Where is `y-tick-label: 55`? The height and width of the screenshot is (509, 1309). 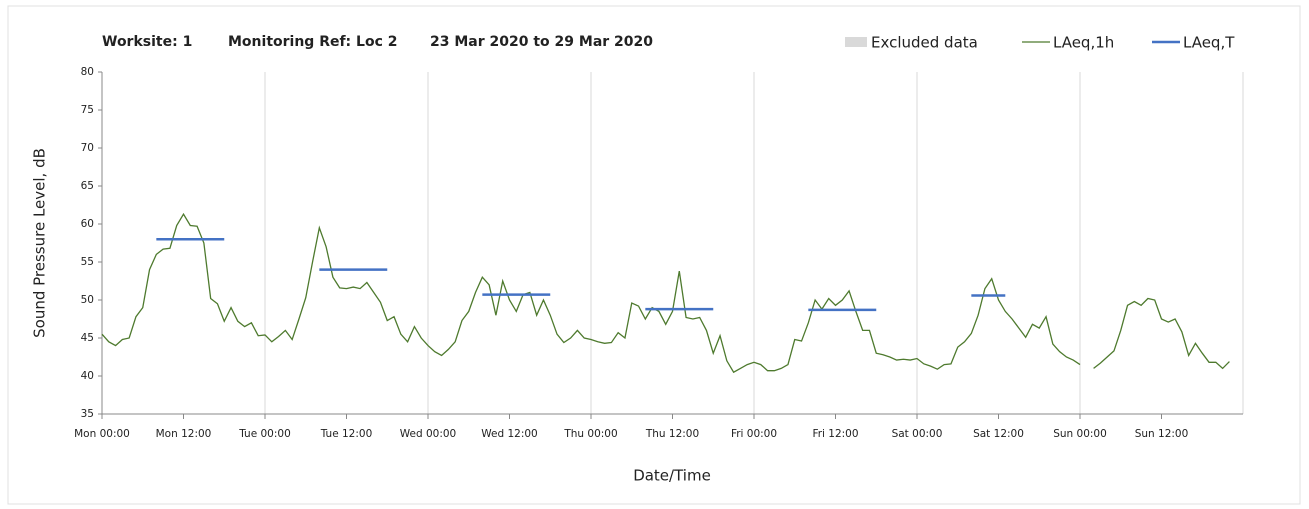
y-tick-label: 55 is located at coordinates (87, 262).